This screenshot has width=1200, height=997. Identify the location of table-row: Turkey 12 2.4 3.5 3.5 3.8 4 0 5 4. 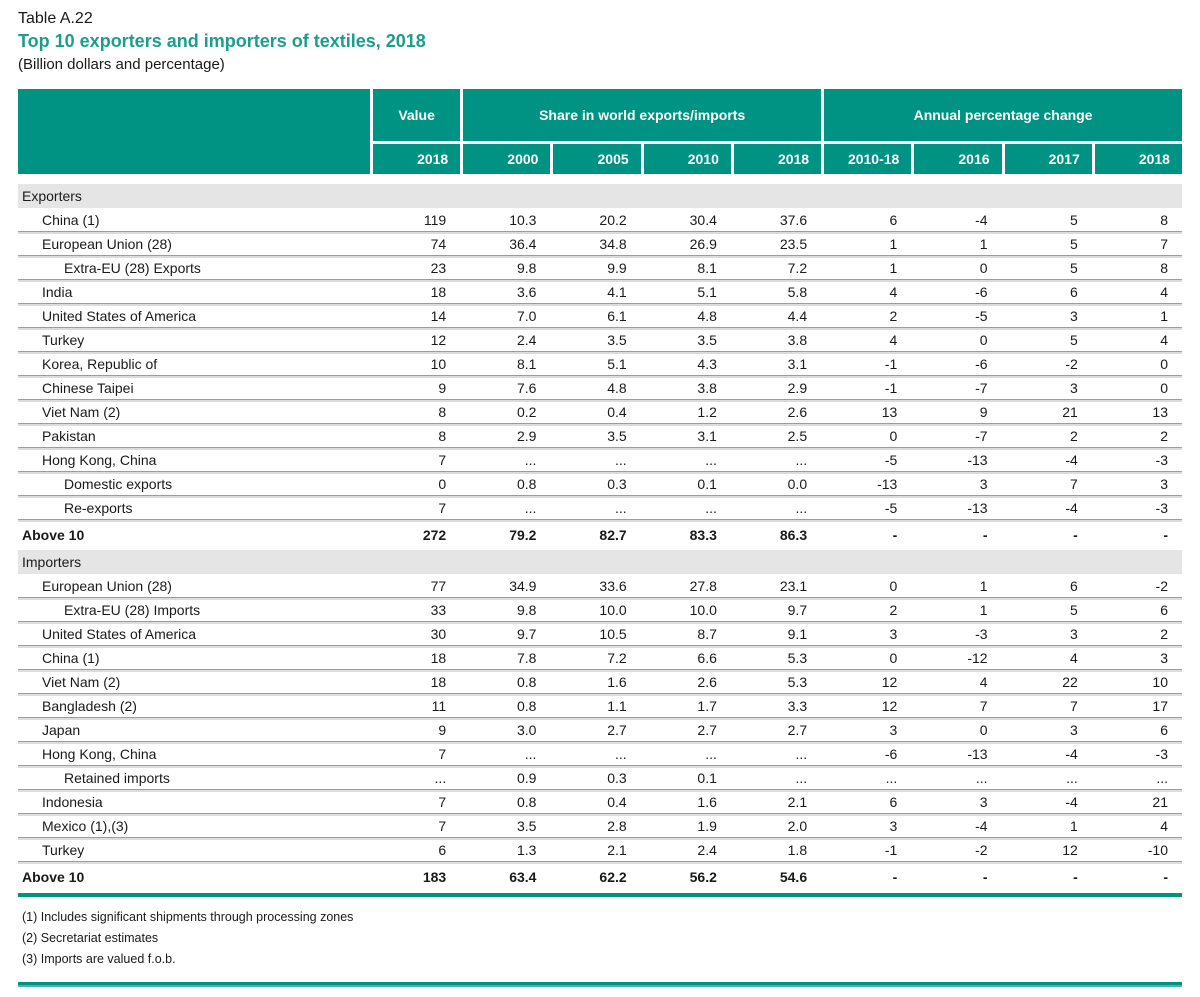
(600, 340).